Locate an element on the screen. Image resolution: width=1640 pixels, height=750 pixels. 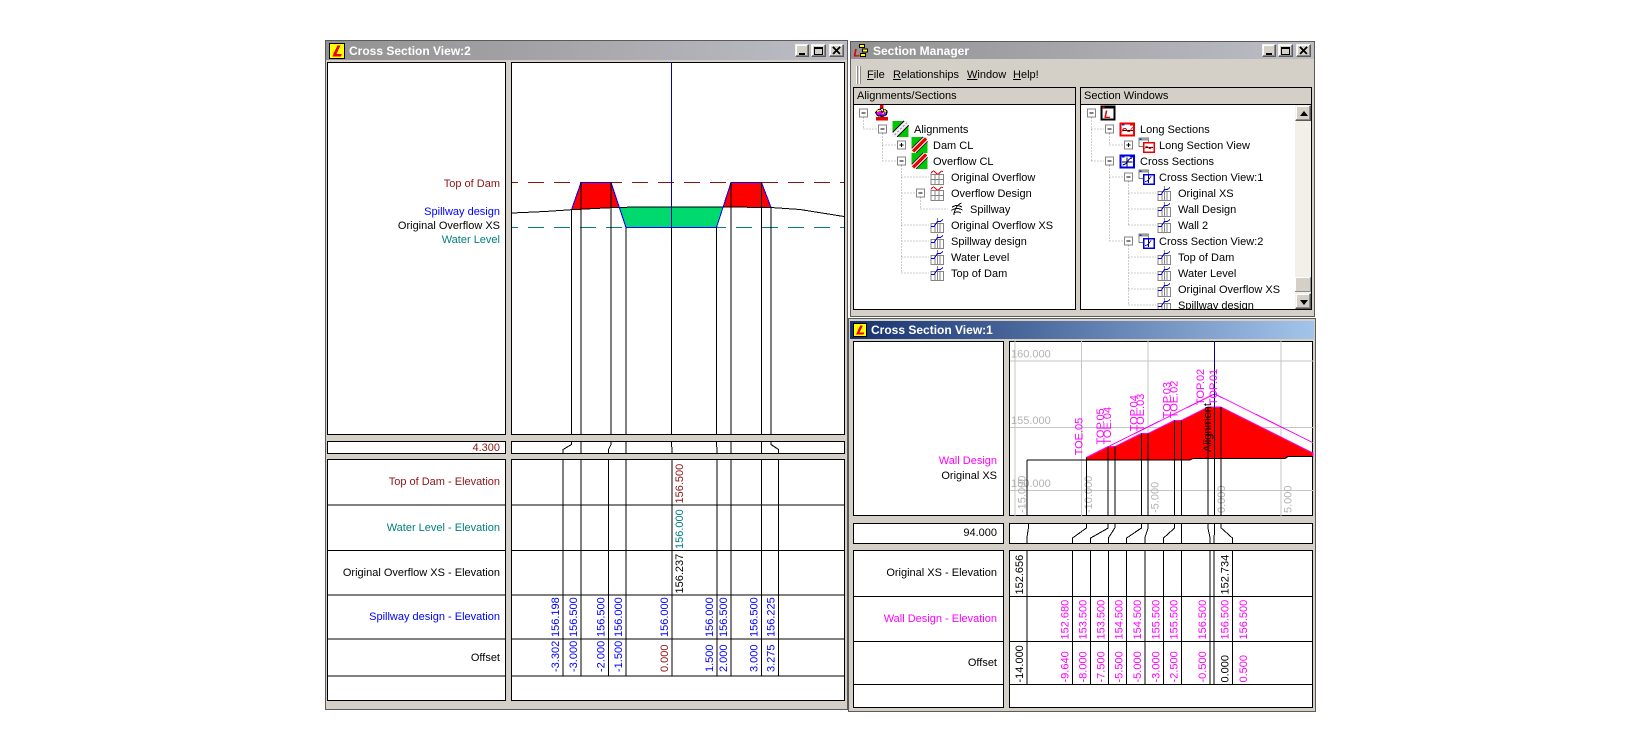
svg-text: TOP.05 is located at coordinates (1101, 426).